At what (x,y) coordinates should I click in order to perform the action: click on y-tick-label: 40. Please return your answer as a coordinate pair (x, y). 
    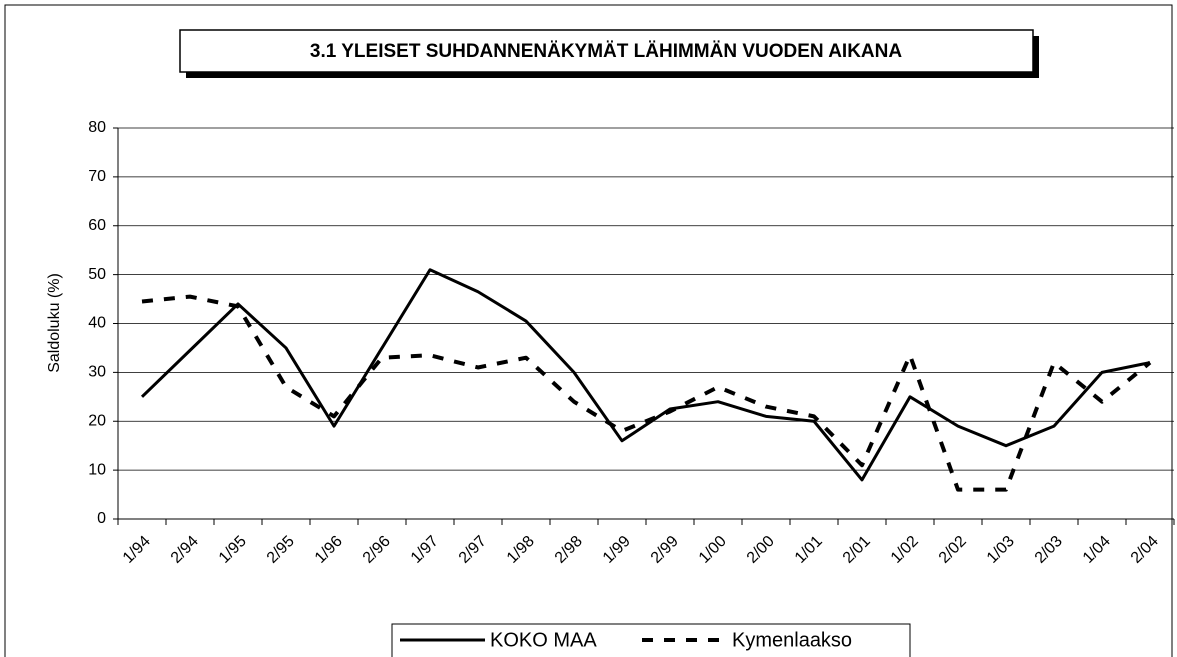
    Looking at the image, I should click on (97, 323).